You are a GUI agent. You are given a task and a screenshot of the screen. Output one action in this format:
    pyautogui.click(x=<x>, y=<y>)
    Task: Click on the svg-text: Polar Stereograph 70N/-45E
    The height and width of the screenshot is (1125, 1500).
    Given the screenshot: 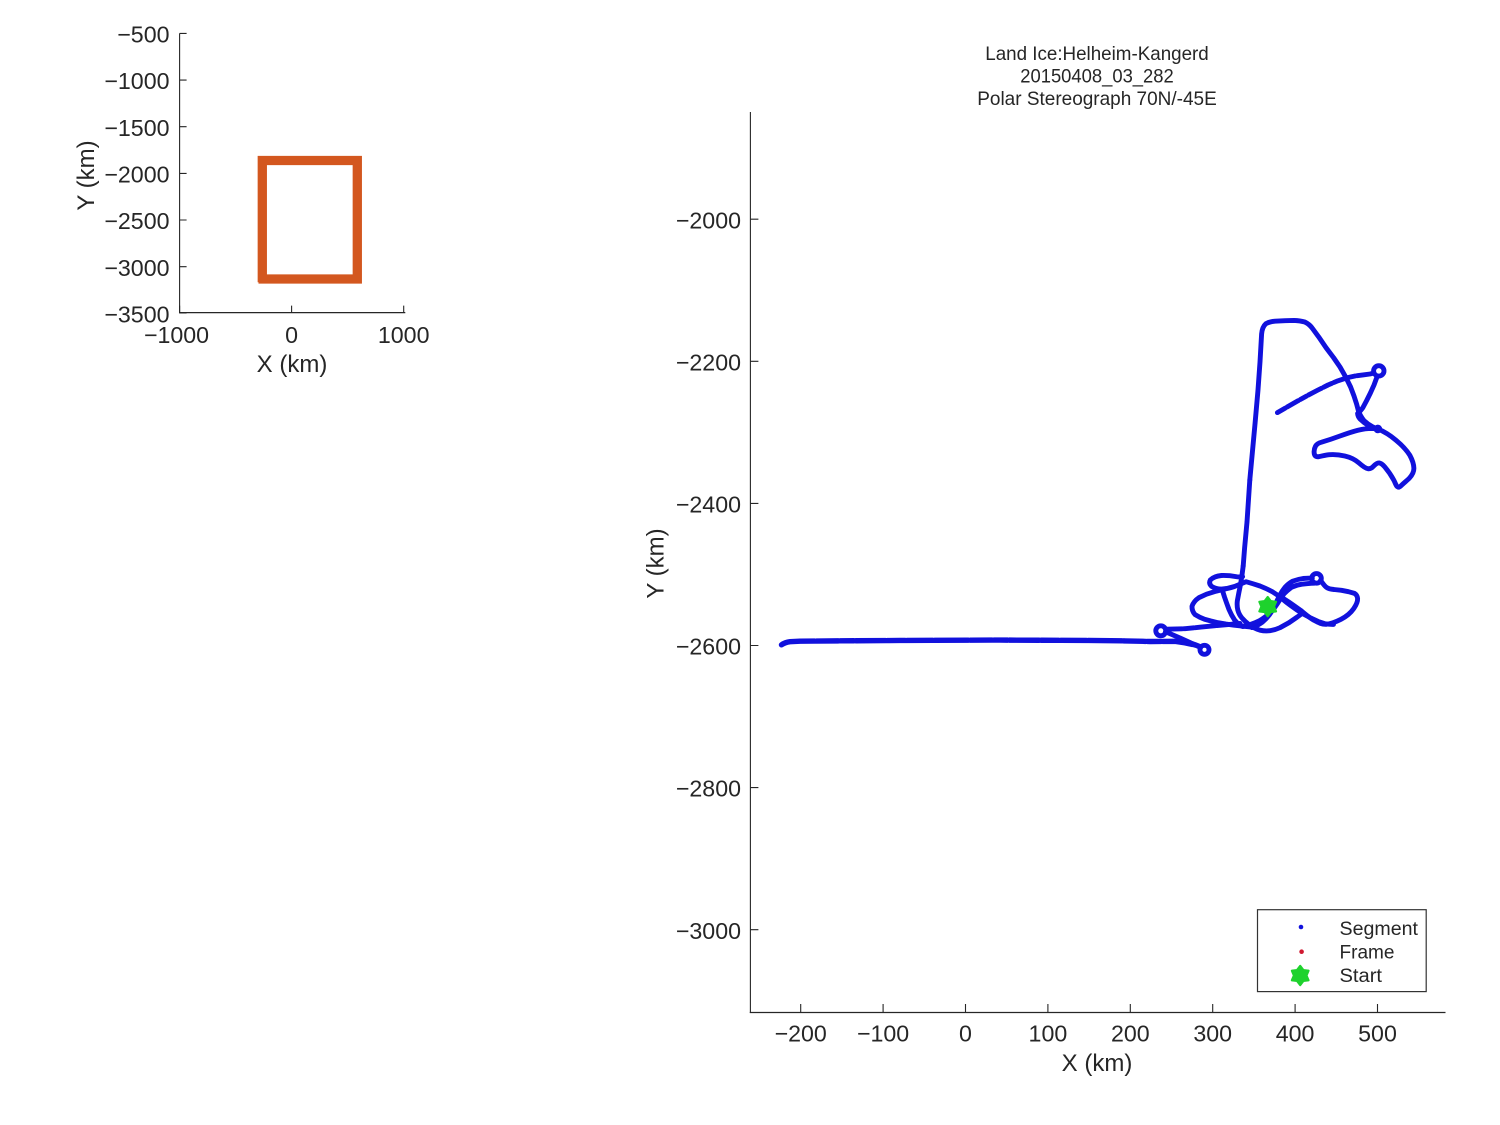 What is the action you would take?
    pyautogui.click(x=1097, y=99)
    